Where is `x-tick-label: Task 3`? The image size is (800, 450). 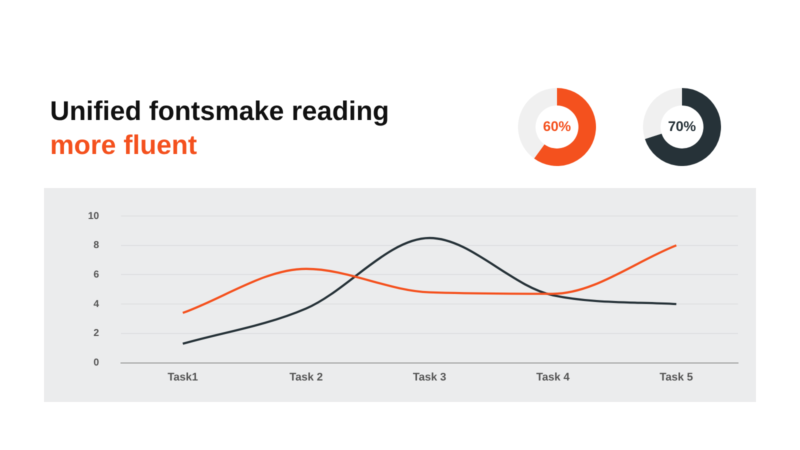
x-tick-label: Task 3 is located at coordinates (429, 377).